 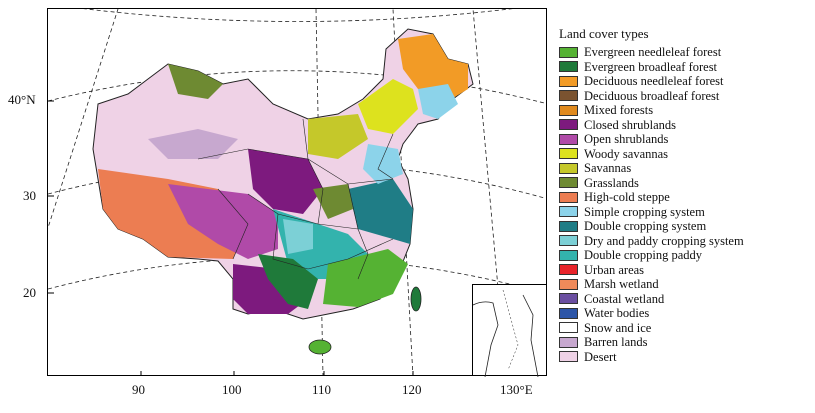 I want to click on legend-item-label: Open shrublands, so click(x=626, y=139).